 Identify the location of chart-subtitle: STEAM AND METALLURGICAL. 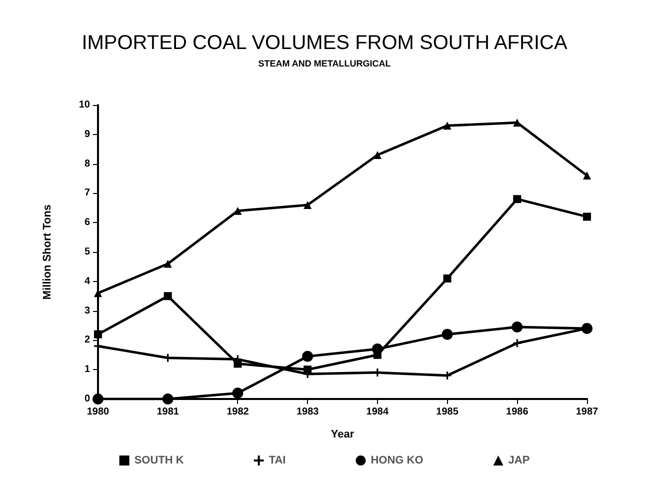
(325, 63).